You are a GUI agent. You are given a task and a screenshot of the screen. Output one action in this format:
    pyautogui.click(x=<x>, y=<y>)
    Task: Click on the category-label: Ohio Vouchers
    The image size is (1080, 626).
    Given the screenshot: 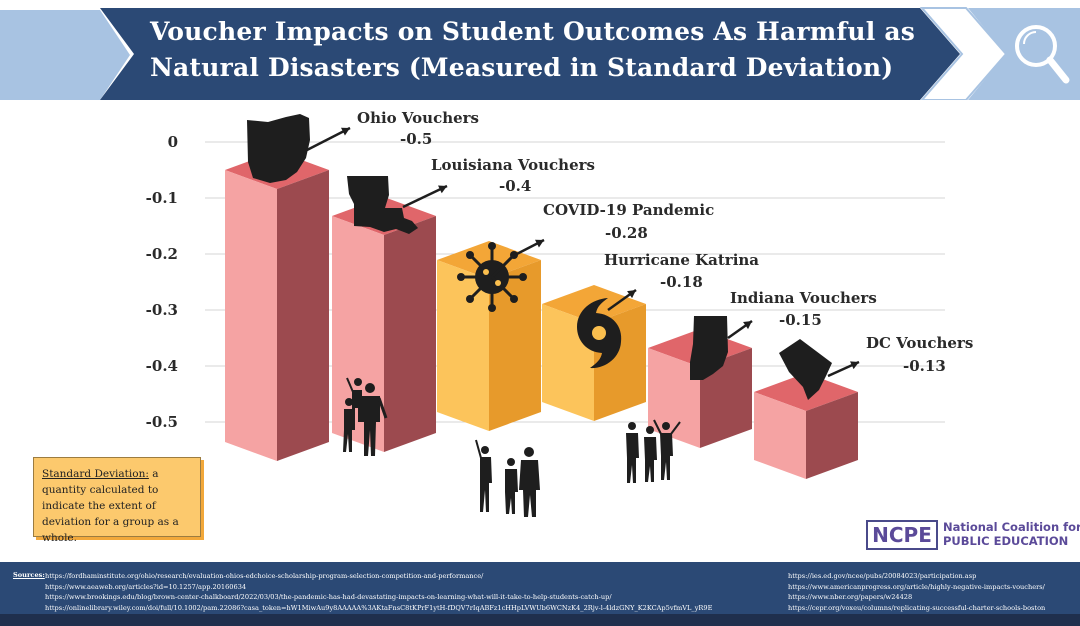 What is the action you would take?
    pyautogui.click(x=418, y=118)
    